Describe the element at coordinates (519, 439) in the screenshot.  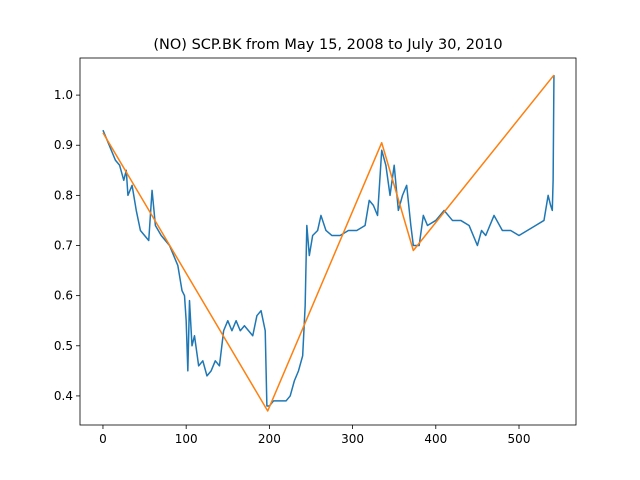
I see `x-tick-label: 500` at that location.